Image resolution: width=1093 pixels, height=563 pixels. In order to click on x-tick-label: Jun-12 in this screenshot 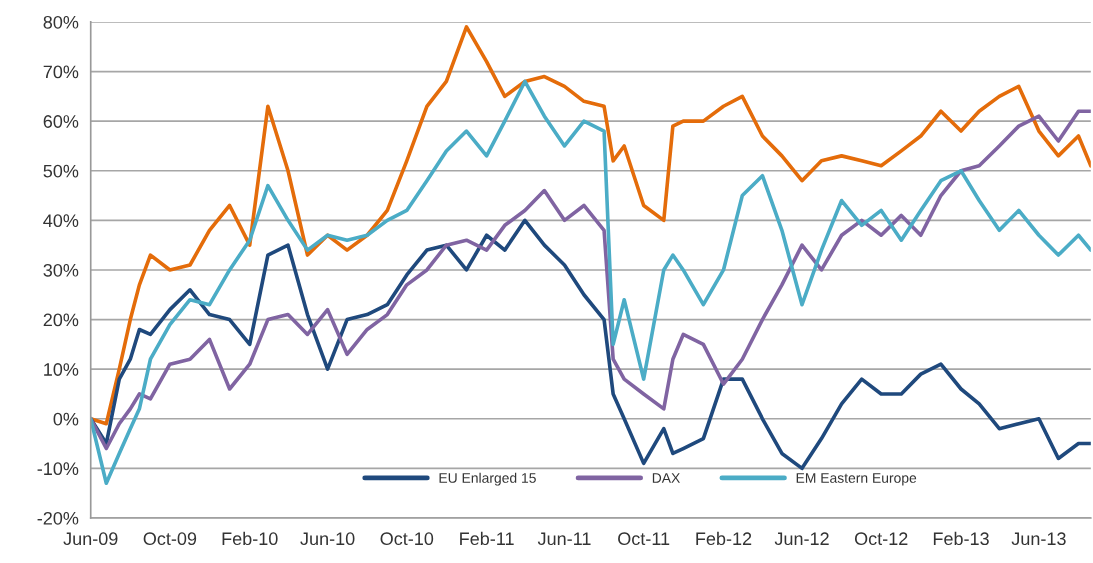, I will do `click(801, 539)`.